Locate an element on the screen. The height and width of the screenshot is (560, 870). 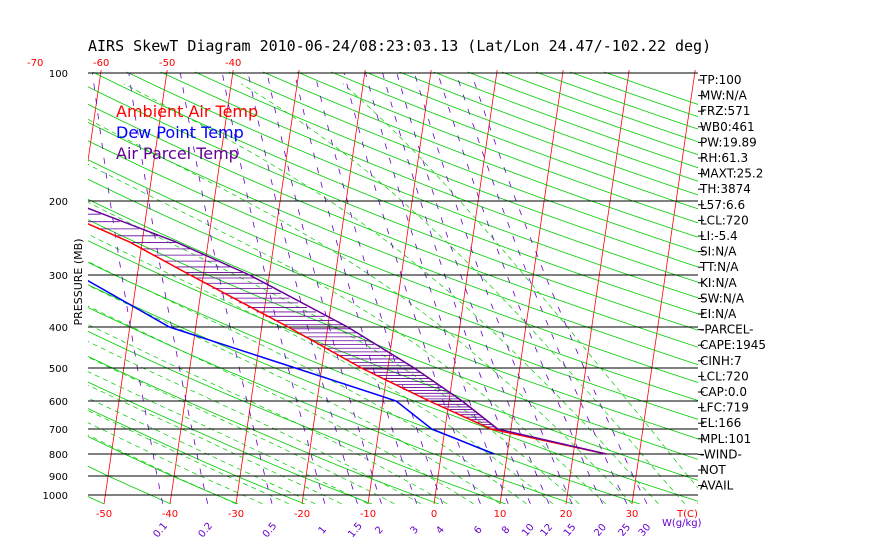
bottom-temp-tick-label: -30 is located at coordinates (236, 514).